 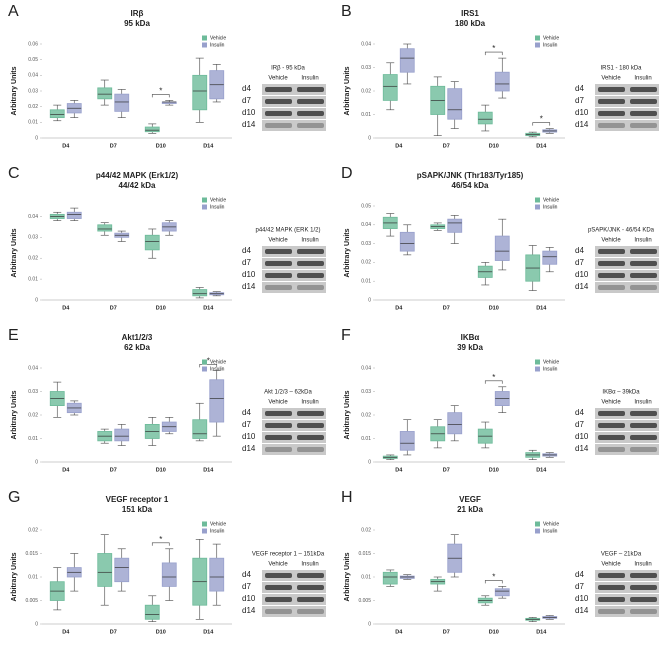 I want to click on chart-title: IKBα, so click(x=470, y=337).